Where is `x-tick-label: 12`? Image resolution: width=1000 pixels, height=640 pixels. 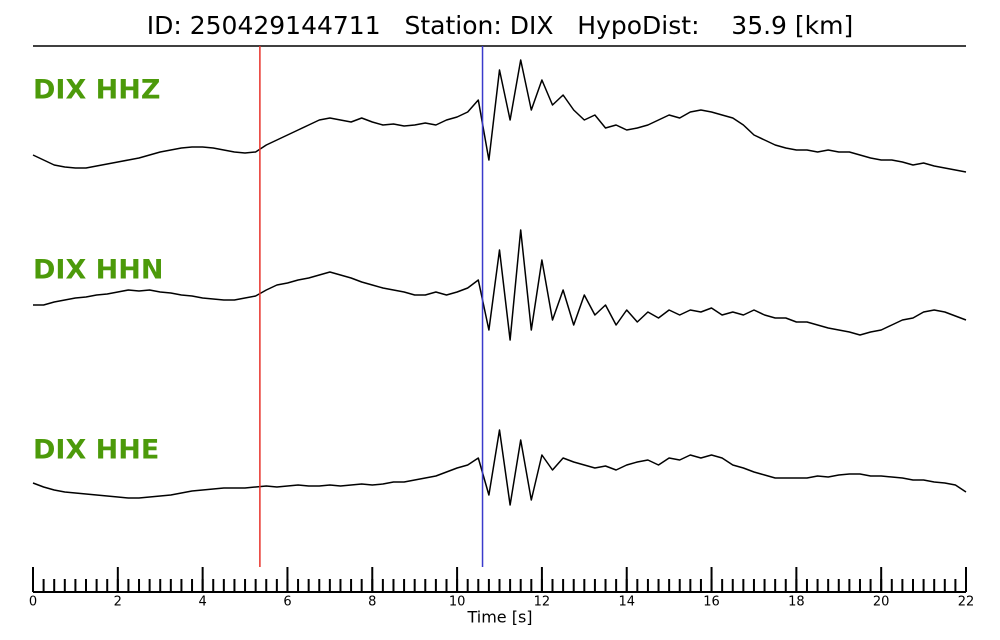
x-tick-label: 12 is located at coordinates (542, 602).